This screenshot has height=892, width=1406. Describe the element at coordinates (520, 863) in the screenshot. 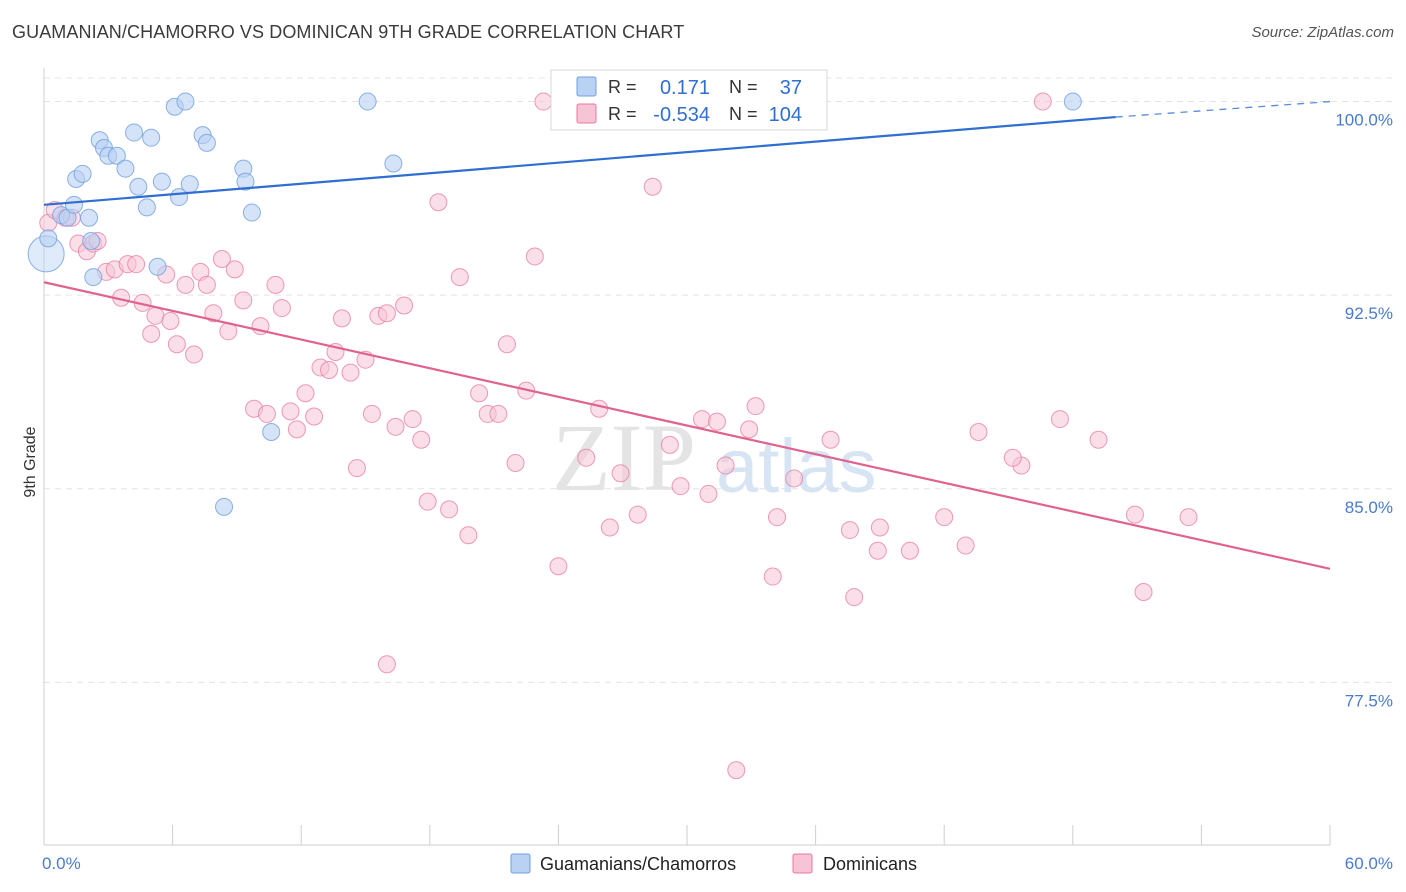

I see `bottom-legend-swatch-blue` at that location.